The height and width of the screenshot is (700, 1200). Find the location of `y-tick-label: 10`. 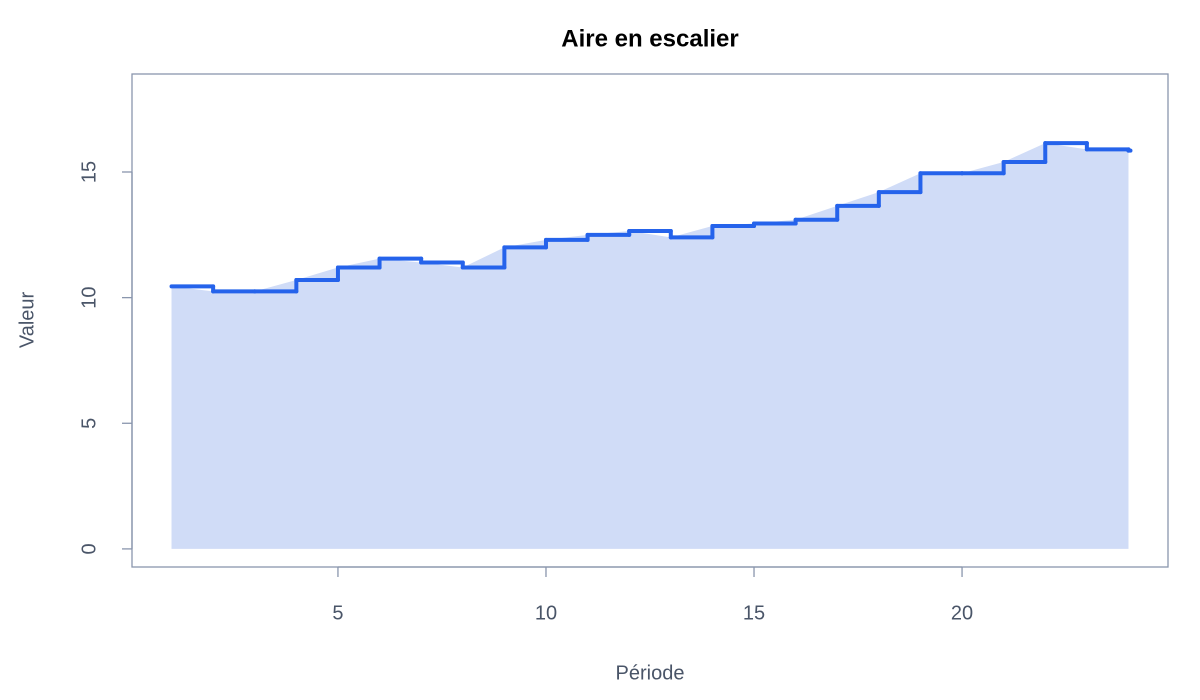

y-tick-label: 10 is located at coordinates (89, 298).